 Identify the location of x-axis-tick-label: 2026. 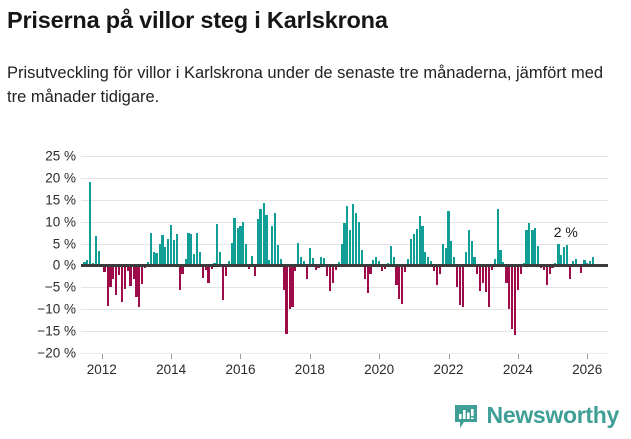
(587, 369).